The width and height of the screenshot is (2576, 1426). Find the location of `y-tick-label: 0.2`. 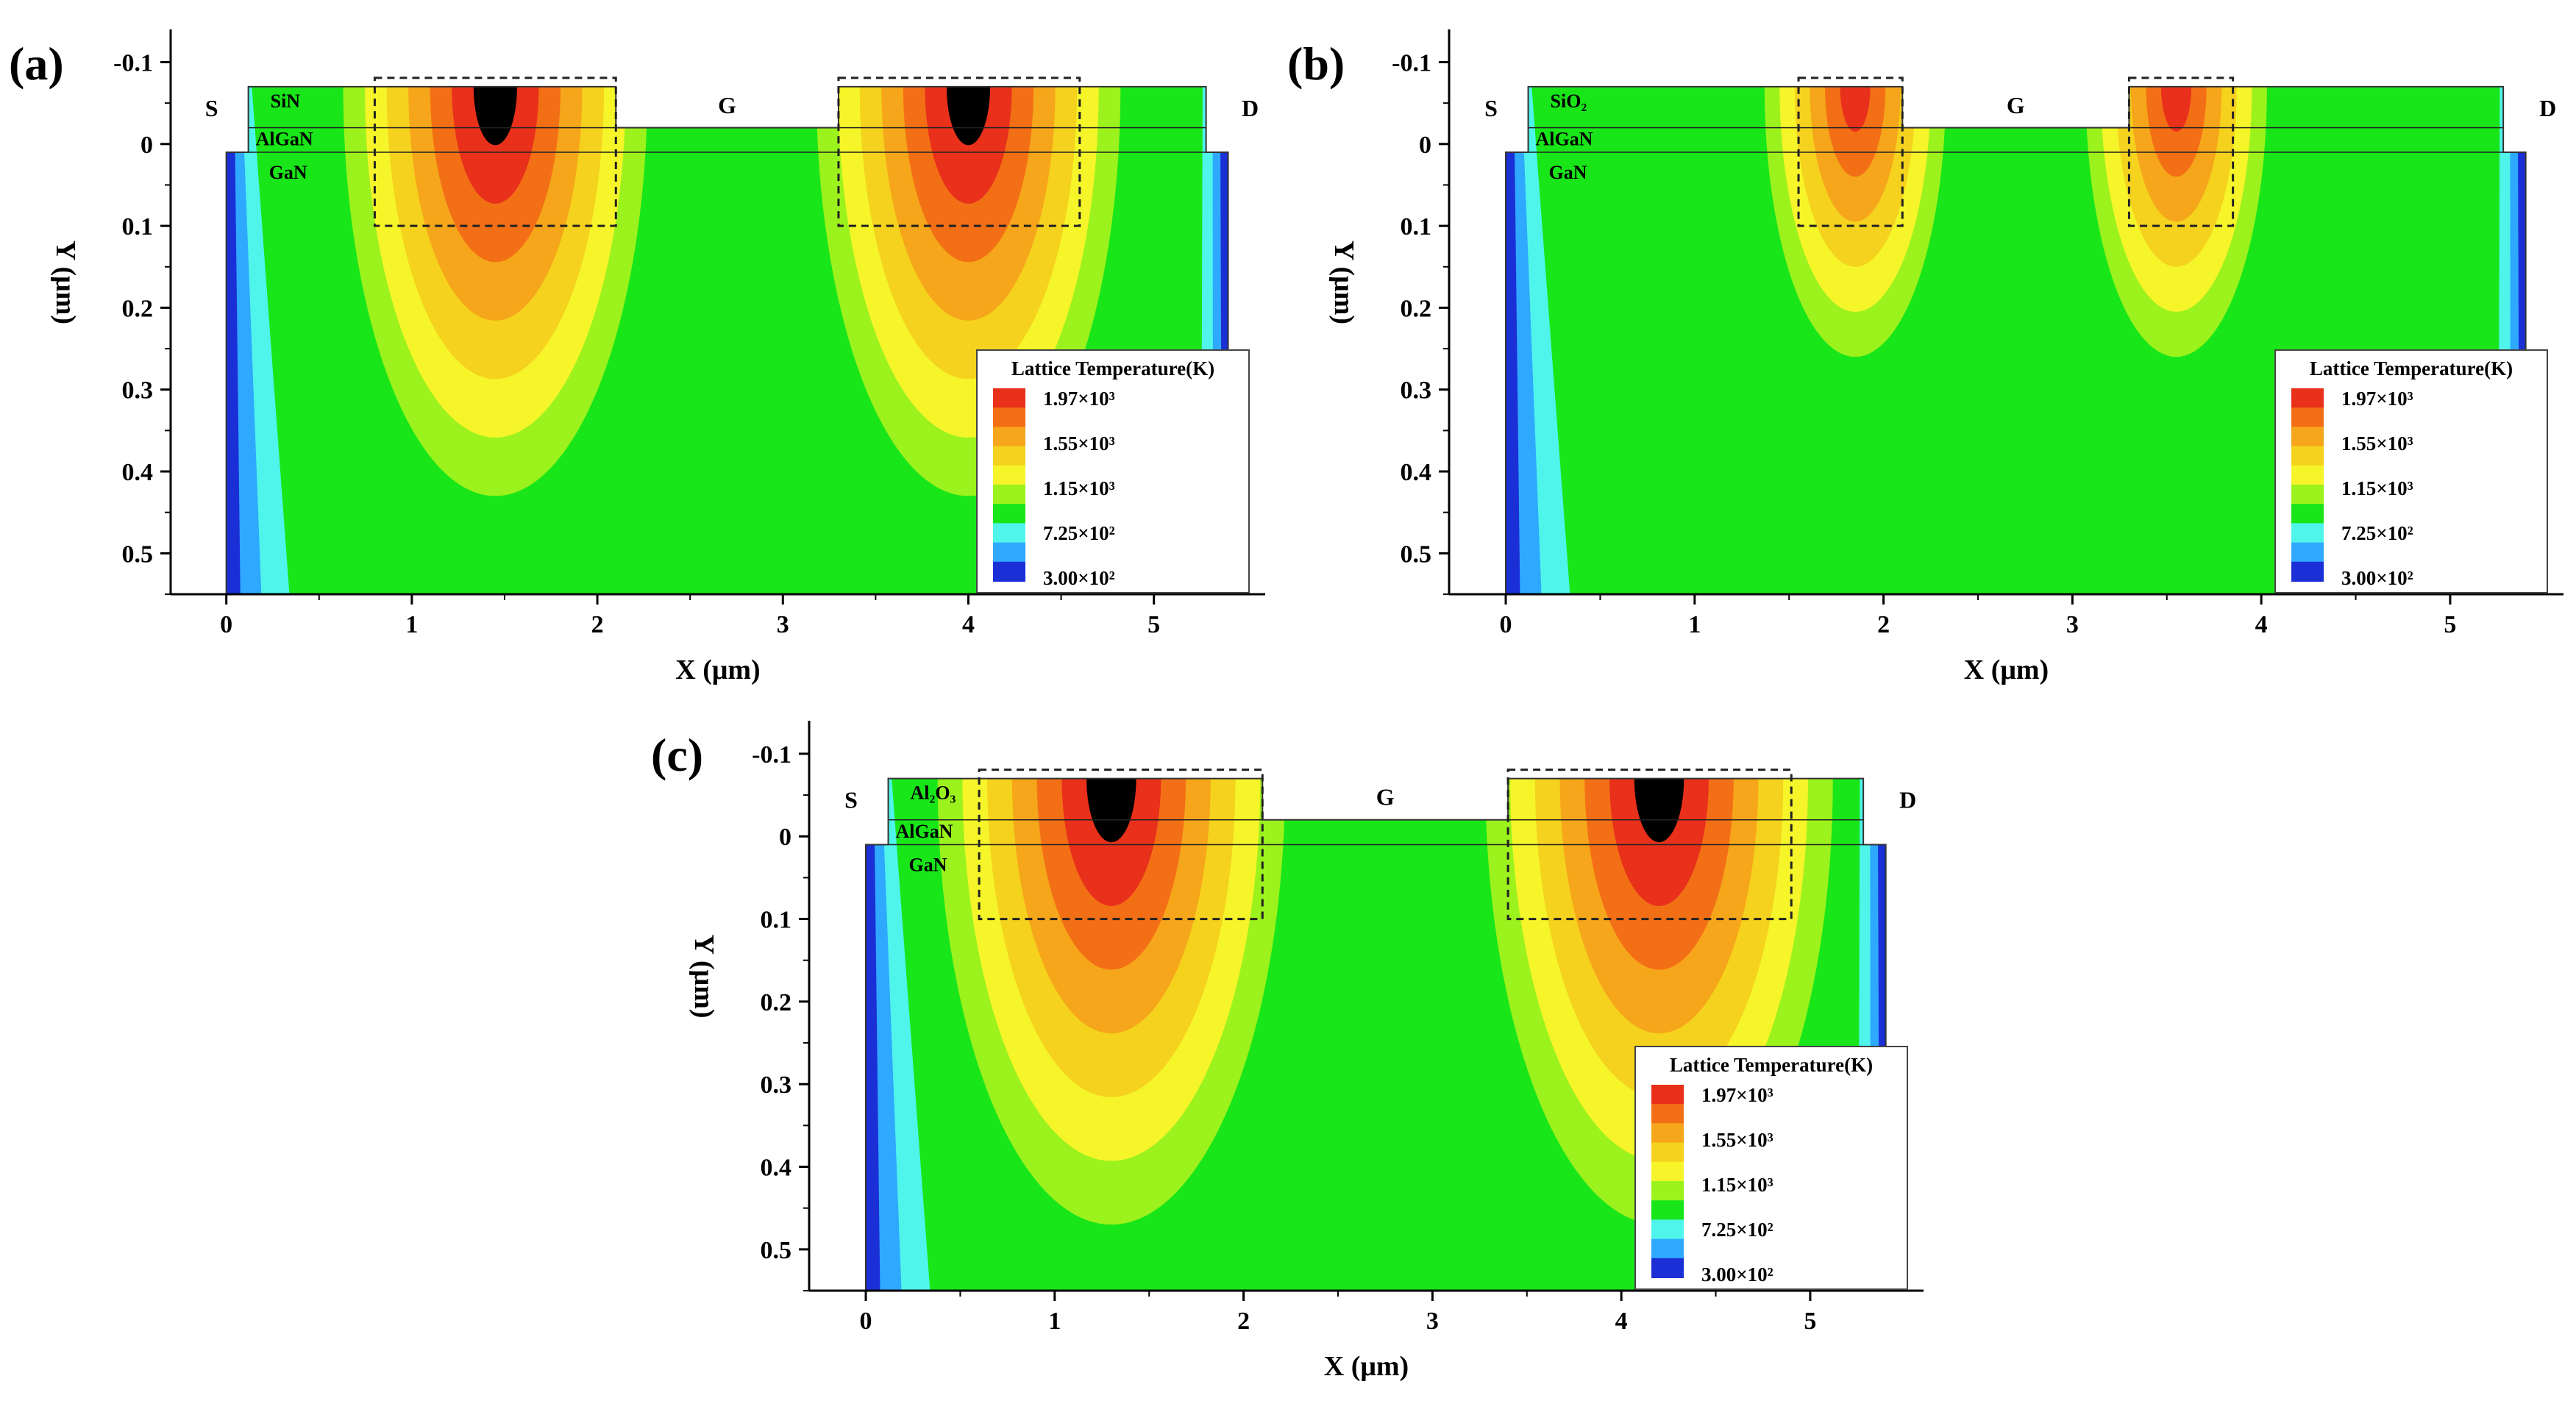

y-tick-label: 0.2 is located at coordinates (1416, 308).